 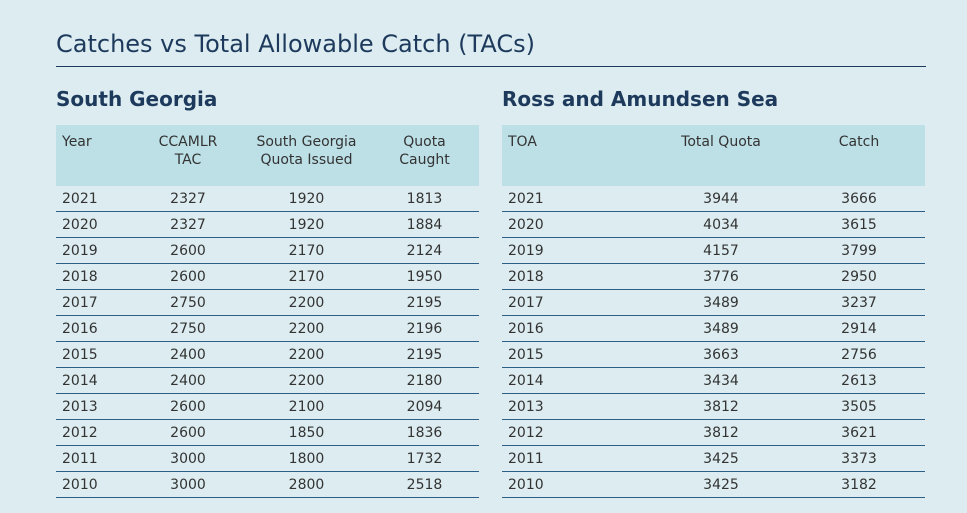 What do you see at coordinates (640, 99) in the screenshot?
I see `ross-amundsen-heading: Ross and Amundsen Sea` at bounding box center [640, 99].